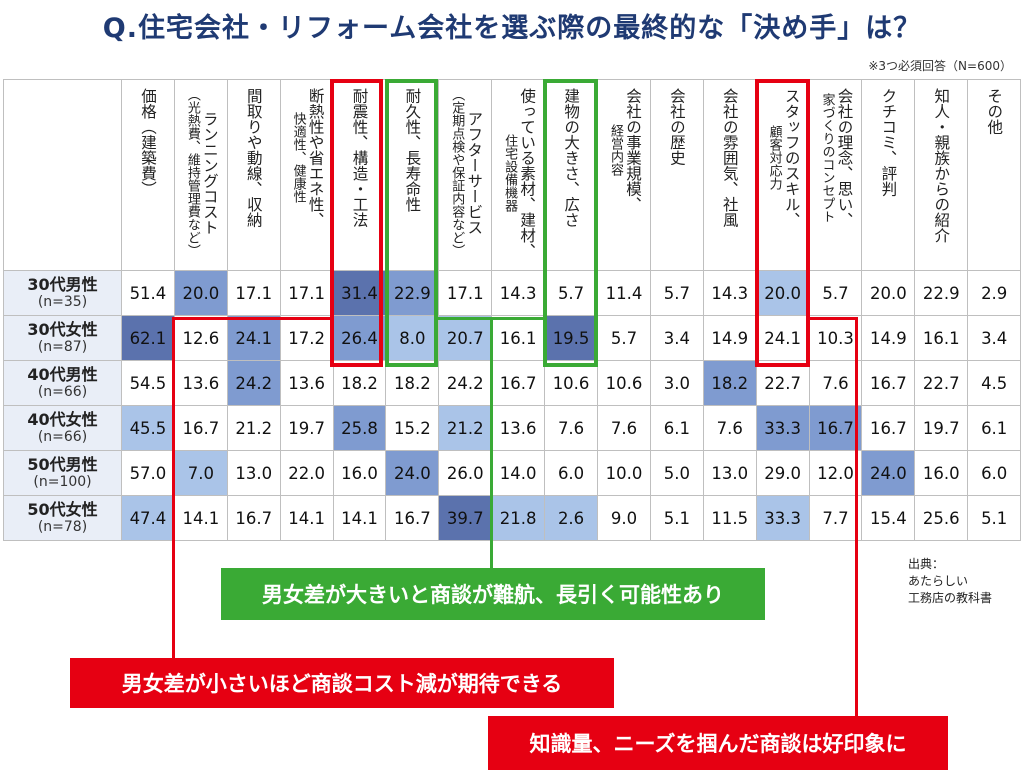 The image size is (1024, 781). Describe the element at coordinates (938, 581) in the screenshot. I see `source-line: あたらしい` at that location.